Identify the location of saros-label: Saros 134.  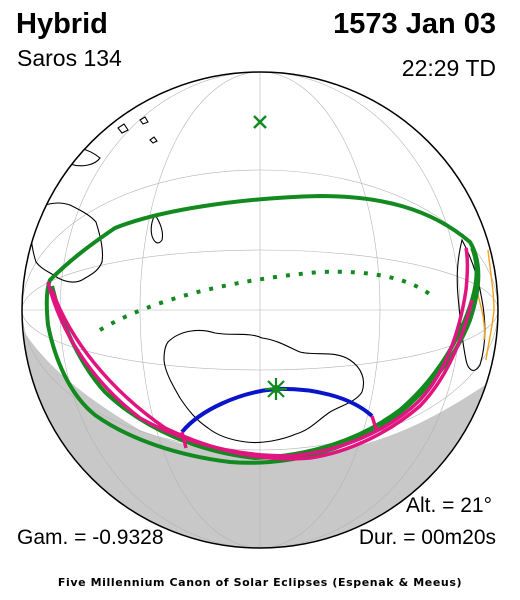
(69, 58).